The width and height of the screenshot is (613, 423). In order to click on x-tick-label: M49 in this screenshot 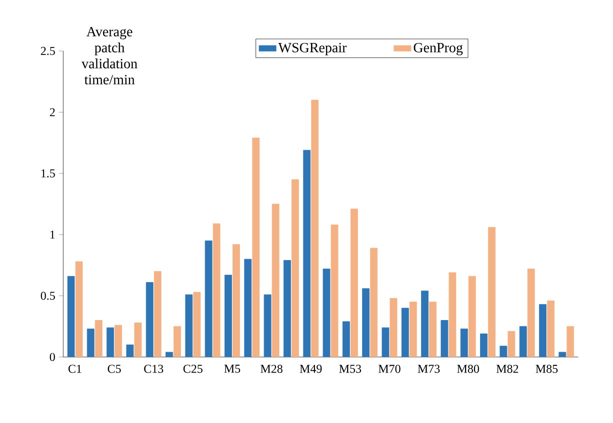, I will do `click(311, 368)`.